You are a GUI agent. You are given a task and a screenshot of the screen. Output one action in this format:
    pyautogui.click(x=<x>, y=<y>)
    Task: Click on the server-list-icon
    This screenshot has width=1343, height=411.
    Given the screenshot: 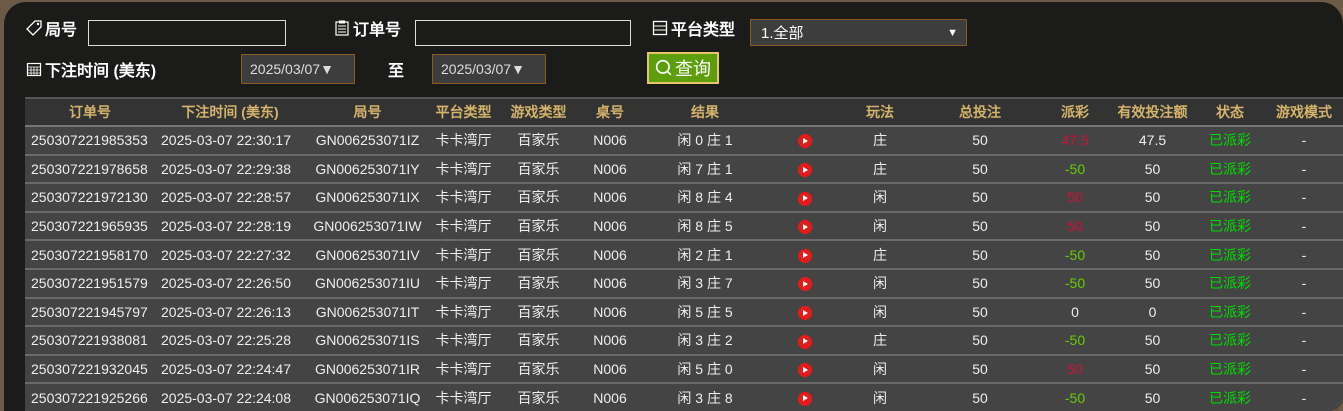 What is the action you would take?
    pyautogui.click(x=660, y=28)
    